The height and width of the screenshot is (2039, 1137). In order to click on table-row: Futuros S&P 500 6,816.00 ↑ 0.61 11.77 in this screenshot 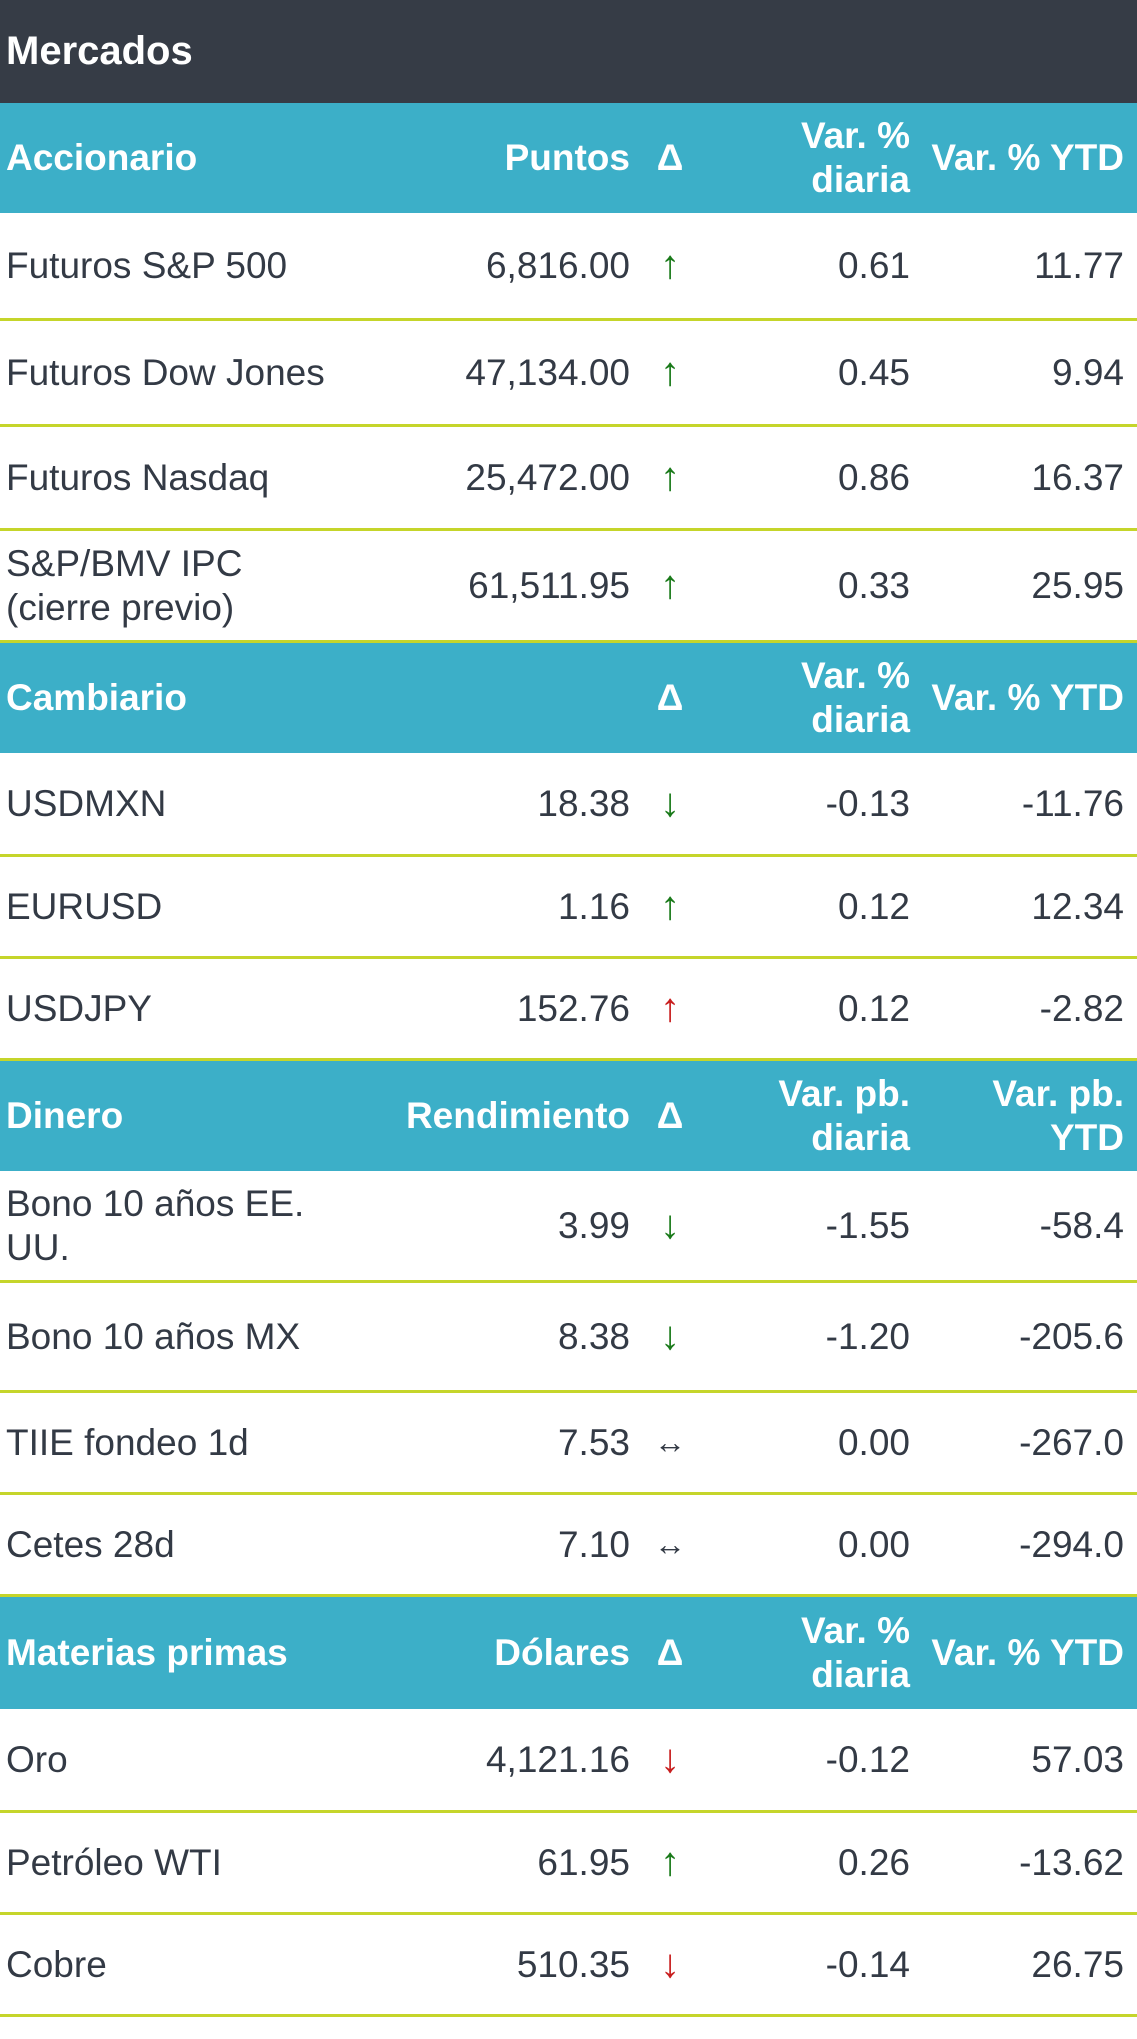, I will do `click(568, 267)`.